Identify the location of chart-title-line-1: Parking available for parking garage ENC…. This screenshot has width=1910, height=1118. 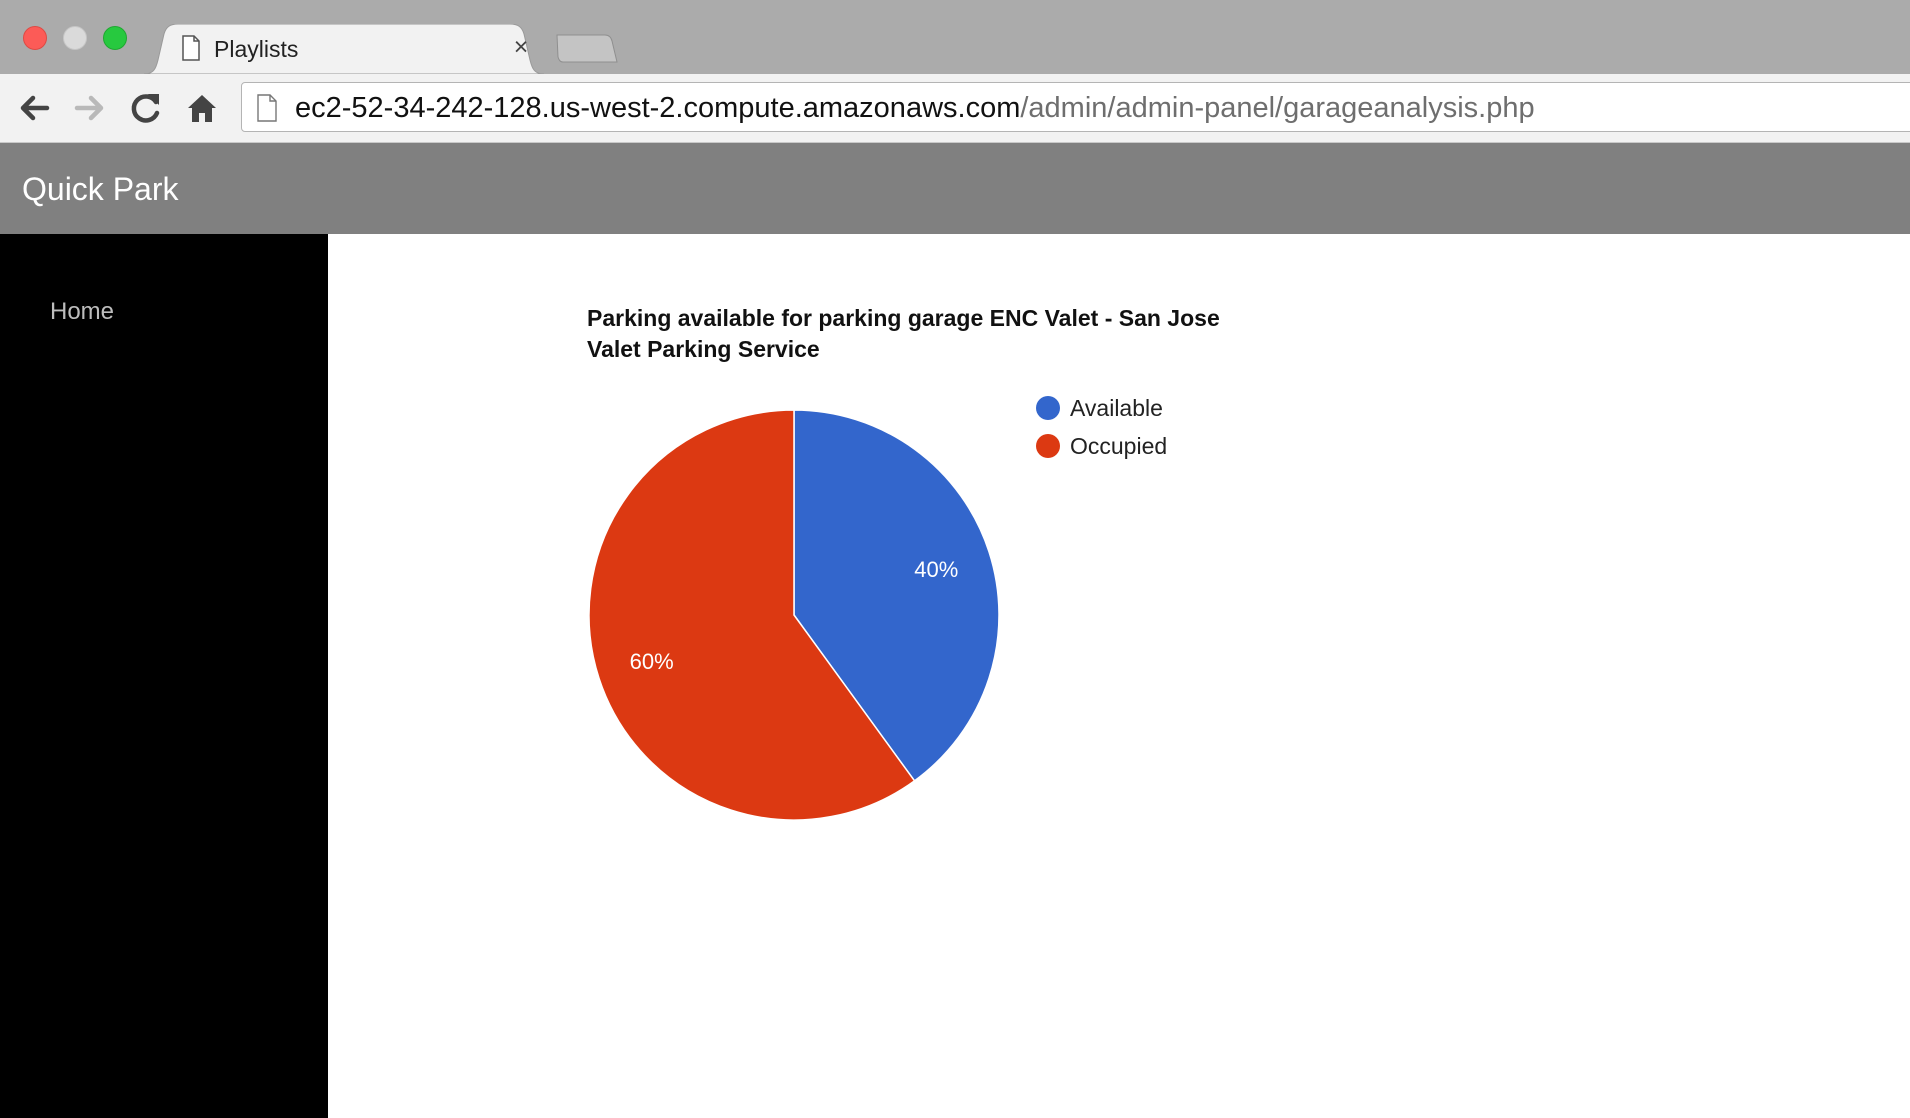
(903, 318).